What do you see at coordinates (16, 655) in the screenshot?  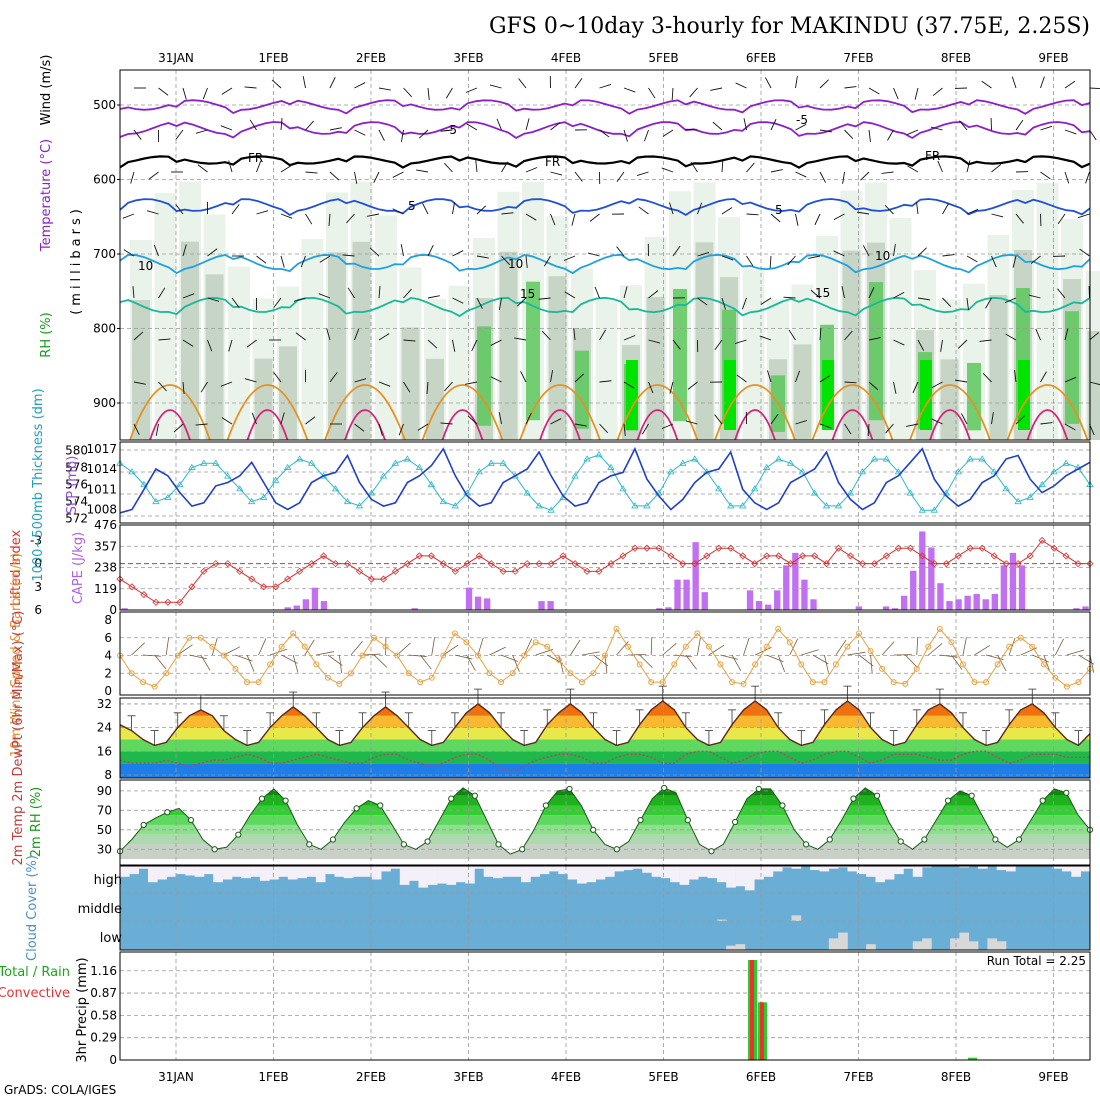 I see `wind-ylabel: 10m Wind Speed & Barbs (m/s)` at bounding box center [16, 655].